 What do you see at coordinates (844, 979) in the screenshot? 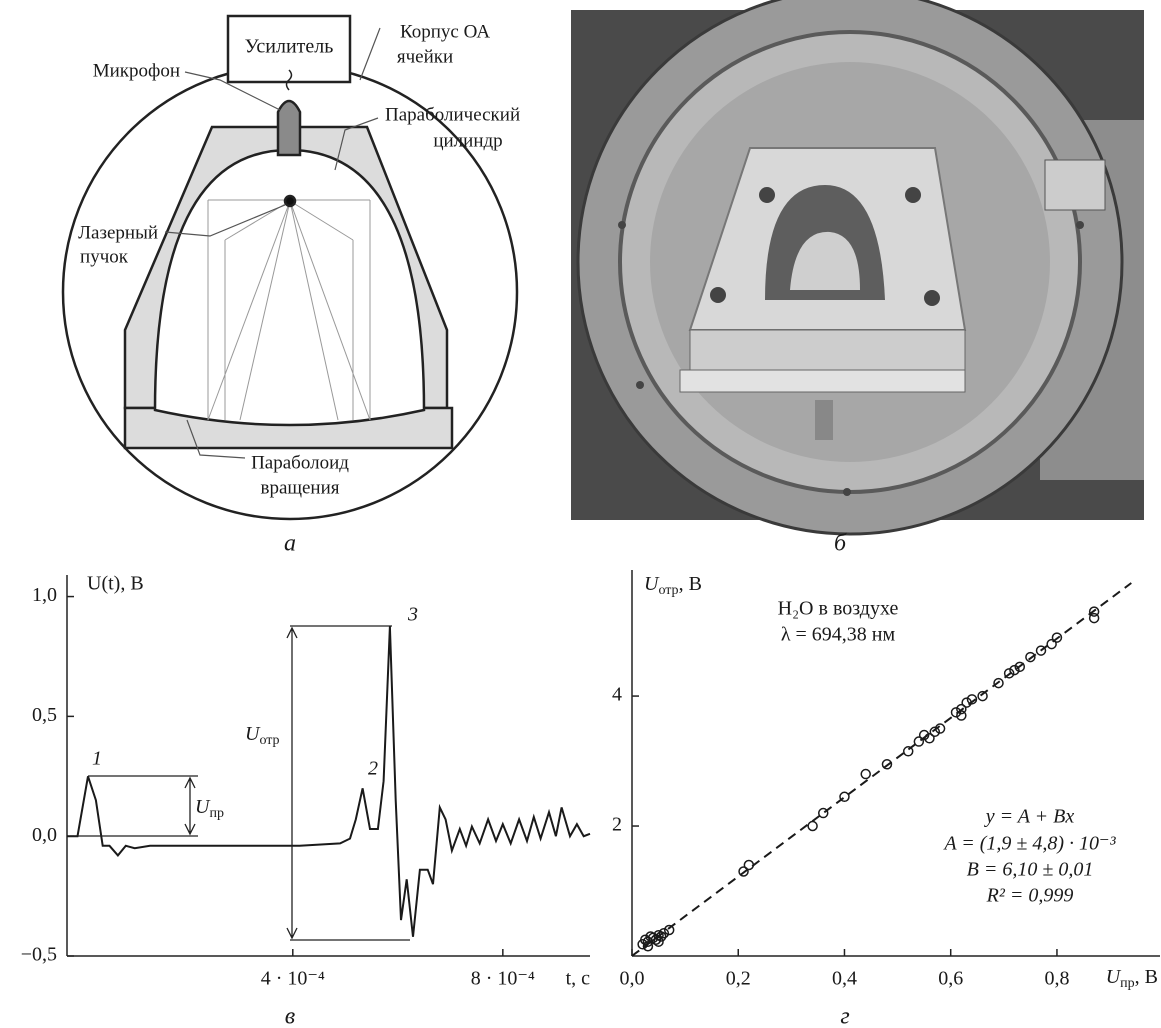
I see `x-tick-label: 0,4` at bounding box center [844, 979].